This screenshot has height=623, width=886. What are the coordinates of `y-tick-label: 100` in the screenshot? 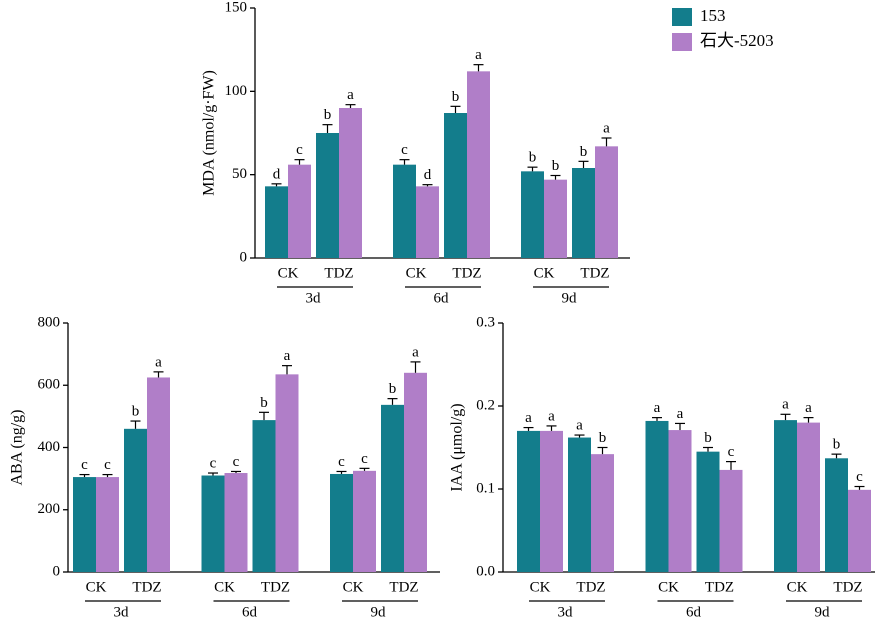 It's located at (236, 91).